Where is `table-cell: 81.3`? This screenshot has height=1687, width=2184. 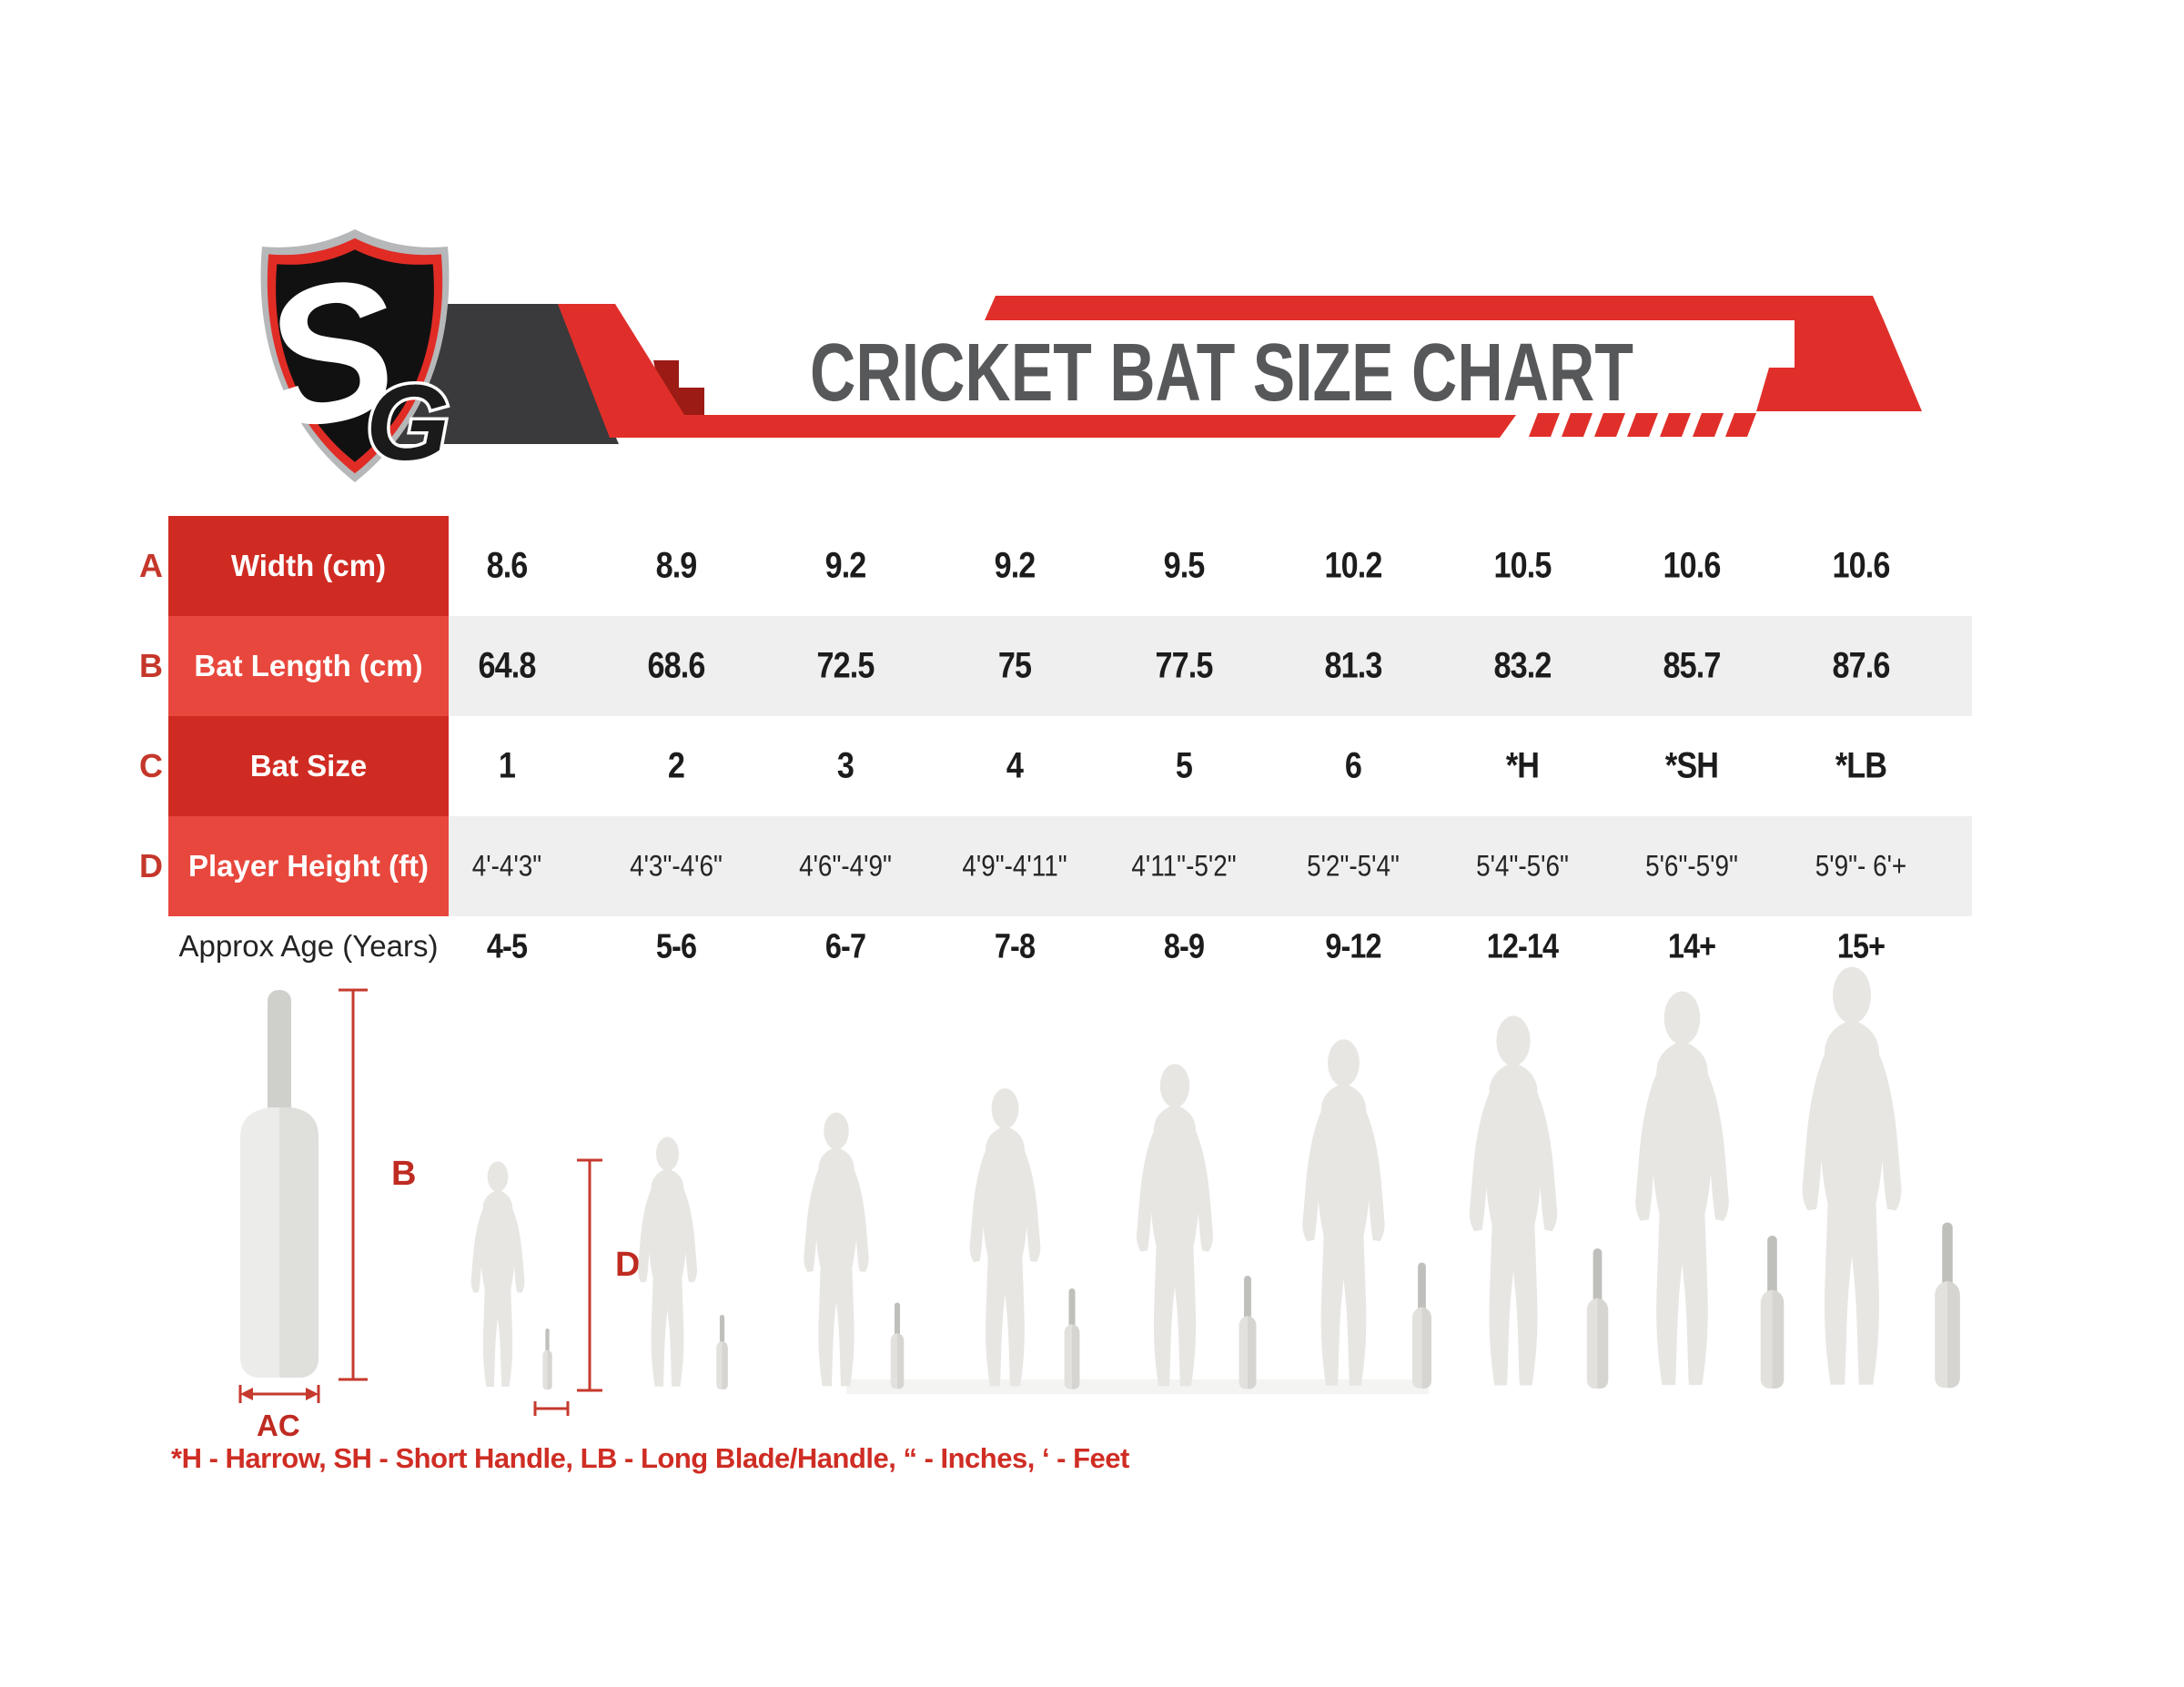 table-cell: 81.3 is located at coordinates (1354, 666).